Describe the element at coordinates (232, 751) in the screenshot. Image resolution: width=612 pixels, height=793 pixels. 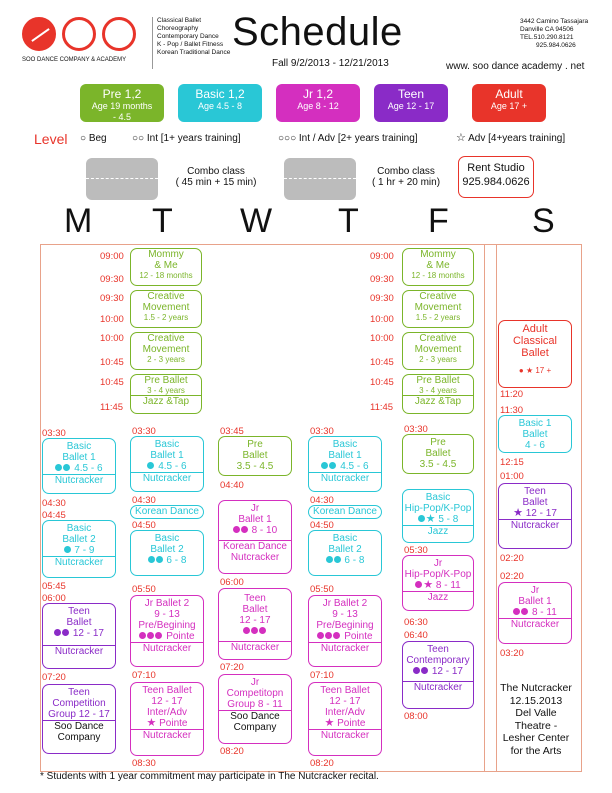
I see `time-label: 08:20` at that location.